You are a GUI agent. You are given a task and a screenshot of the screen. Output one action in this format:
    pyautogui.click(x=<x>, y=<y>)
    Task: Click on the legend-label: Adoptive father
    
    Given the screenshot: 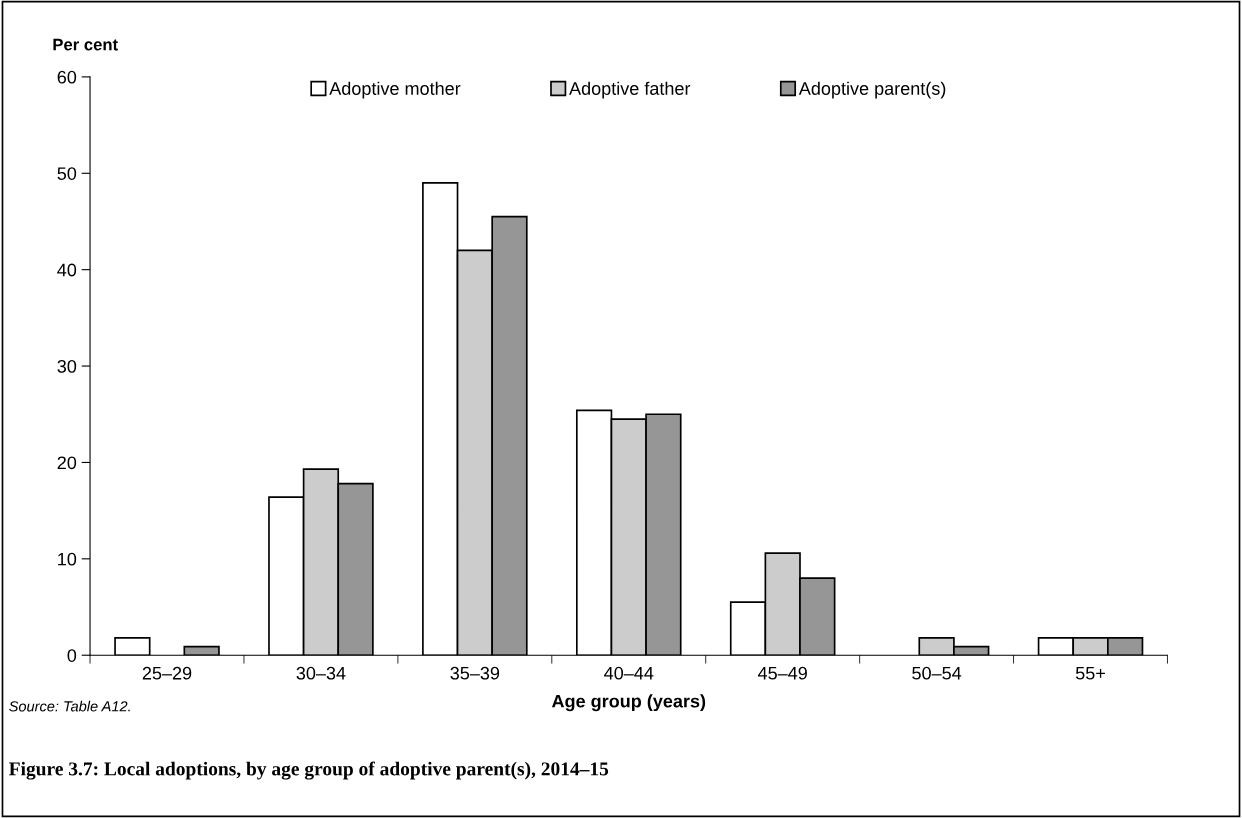 What is the action you would take?
    pyautogui.click(x=630, y=90)
    